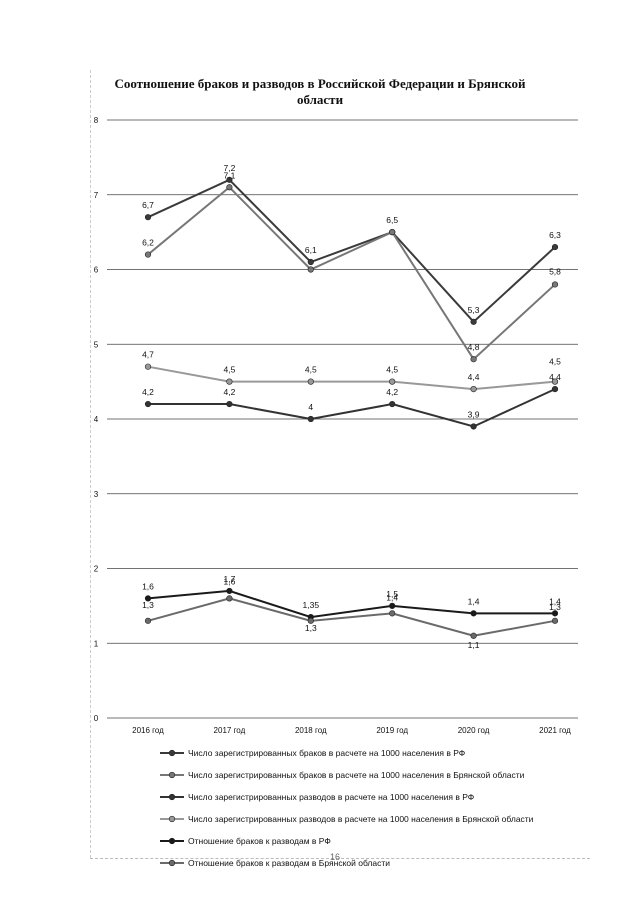 The width and height of the screenshot is (640, 904). I want to click on y-tick-label: 1, so click(96, 643).